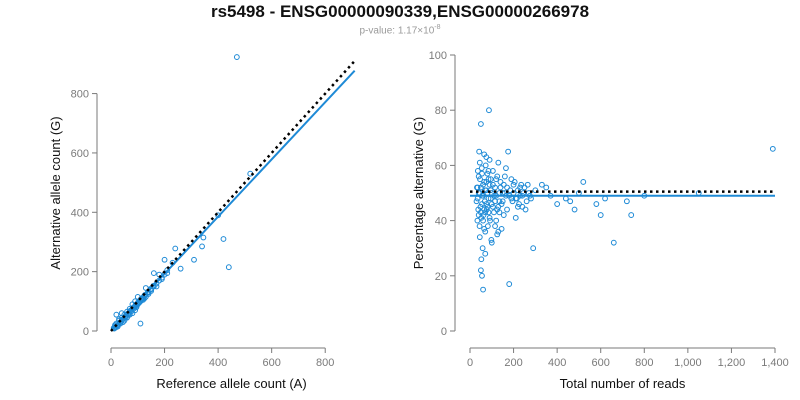 Image resolution: width=800 pixels, height=400 pixels. Describe the element at coordinates (688, 363) in the screenshot. I see `x-tick-label: 1,000` at that location.